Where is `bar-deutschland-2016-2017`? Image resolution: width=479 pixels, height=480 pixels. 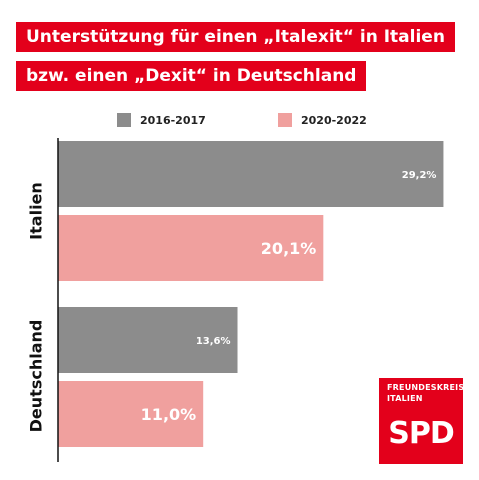
bar-deutschland-2016-2017 is located at coordinates (148, 340).